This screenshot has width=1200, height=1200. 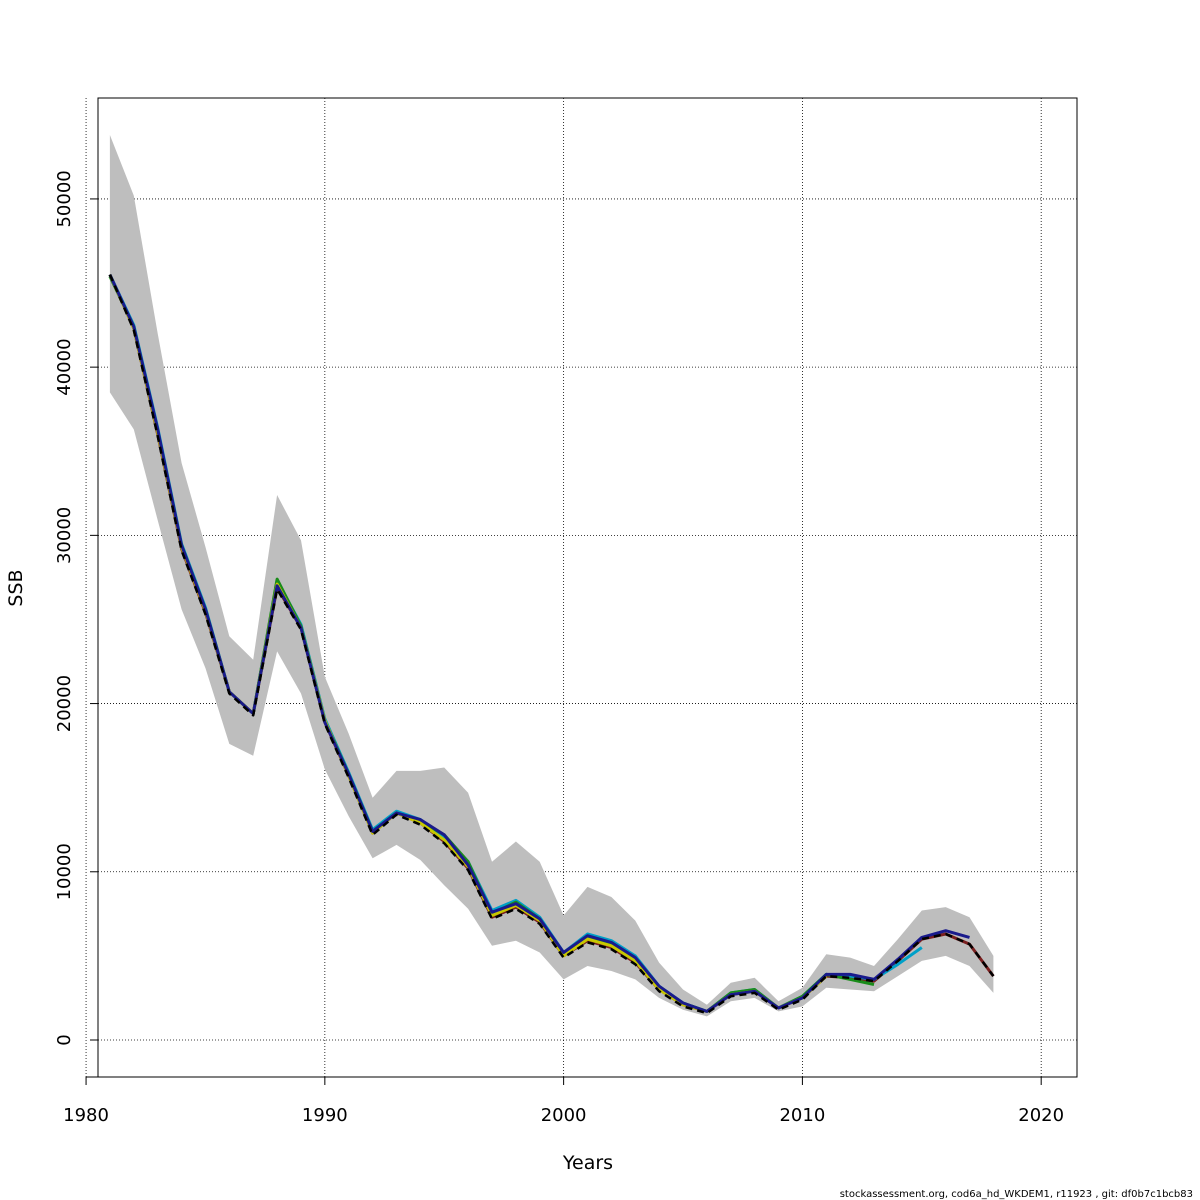 I want to click on y-axis: 0 10000 20000 30000 40000 50000, so click(x=76, y=608).